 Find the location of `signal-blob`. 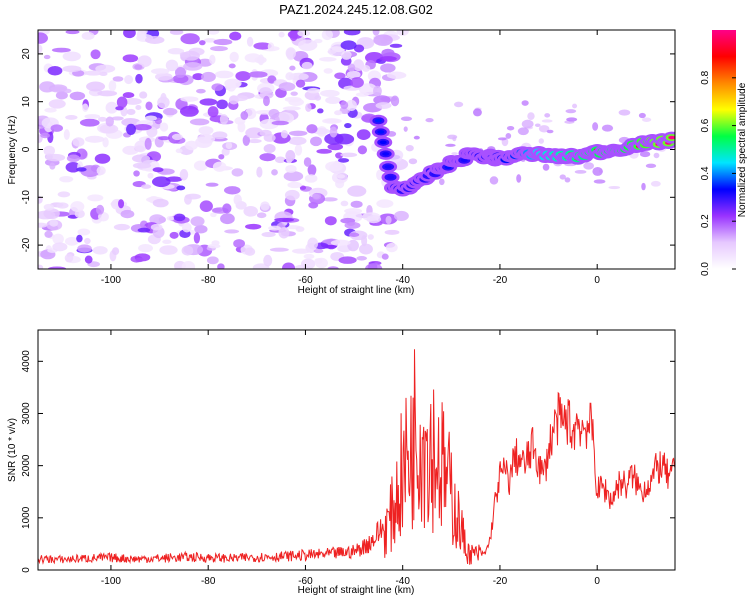

signal-blob is located at coordinates (391, 177).